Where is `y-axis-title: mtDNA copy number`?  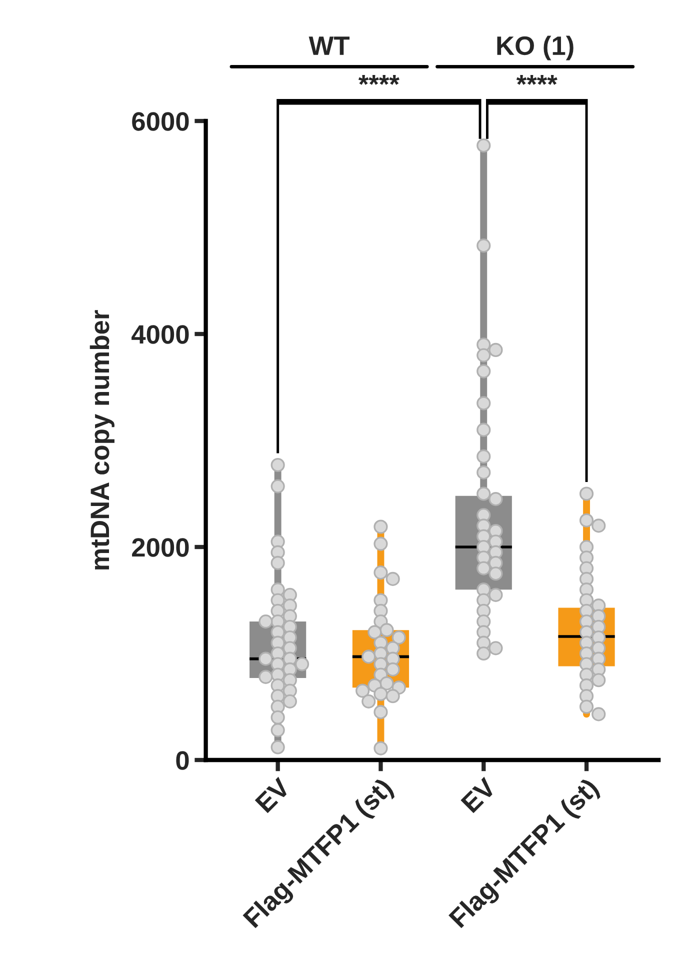 y-axis-title: mtDNA copy number is located at coordinates (102, 440).